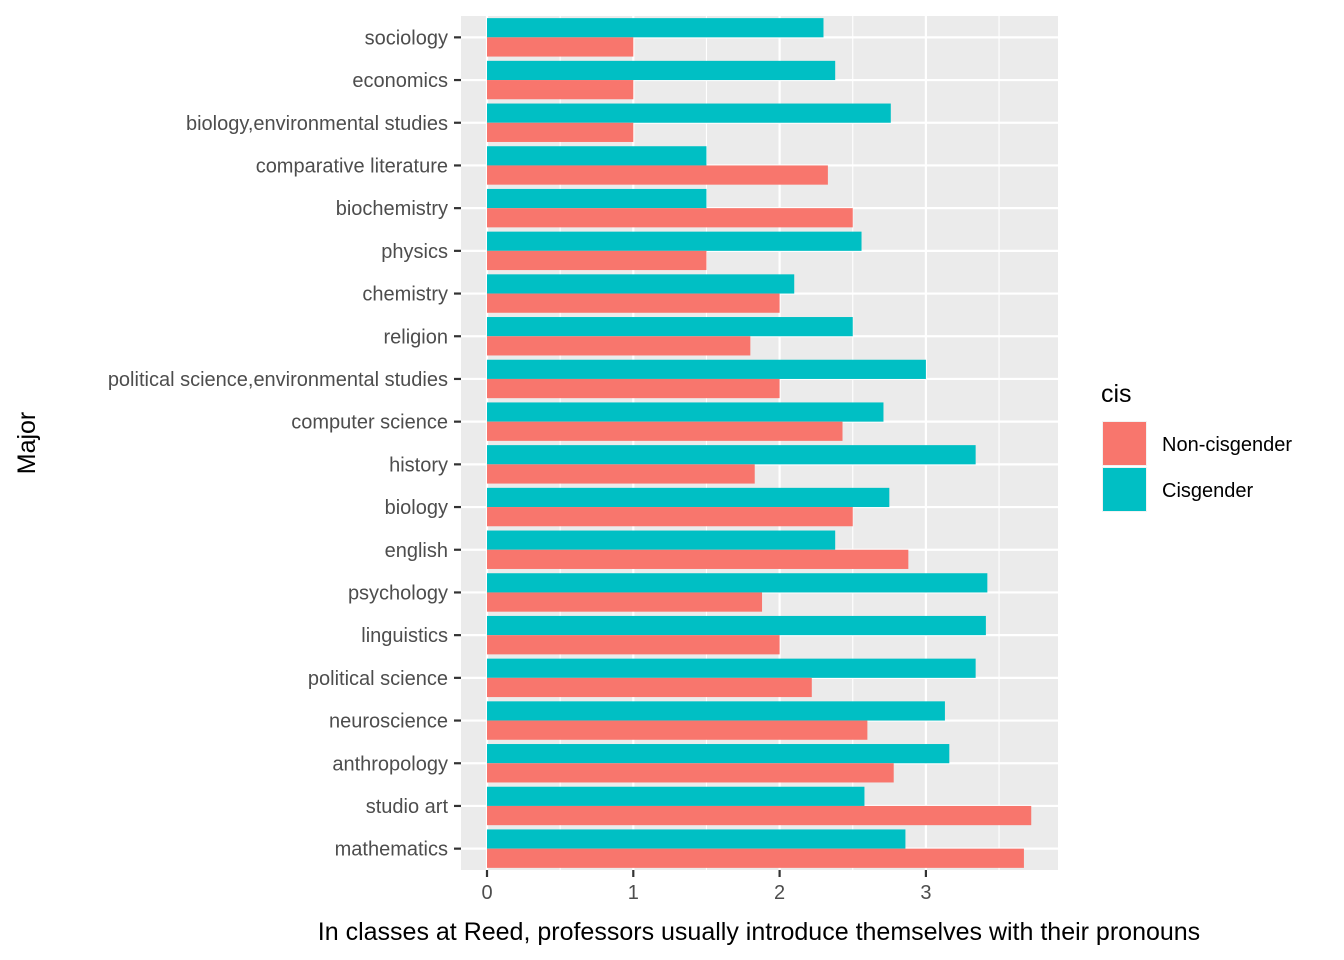 The height and width of the screenshot is (960, 1344). Describe the element at coordinates (398, 593) in the screenshot. I see `y-tick-label: psychology` at that location.